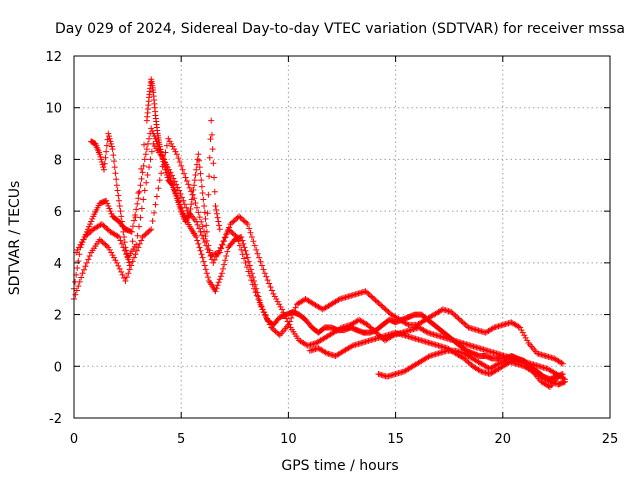  I want to click on series-track-f, so click(434, 359).